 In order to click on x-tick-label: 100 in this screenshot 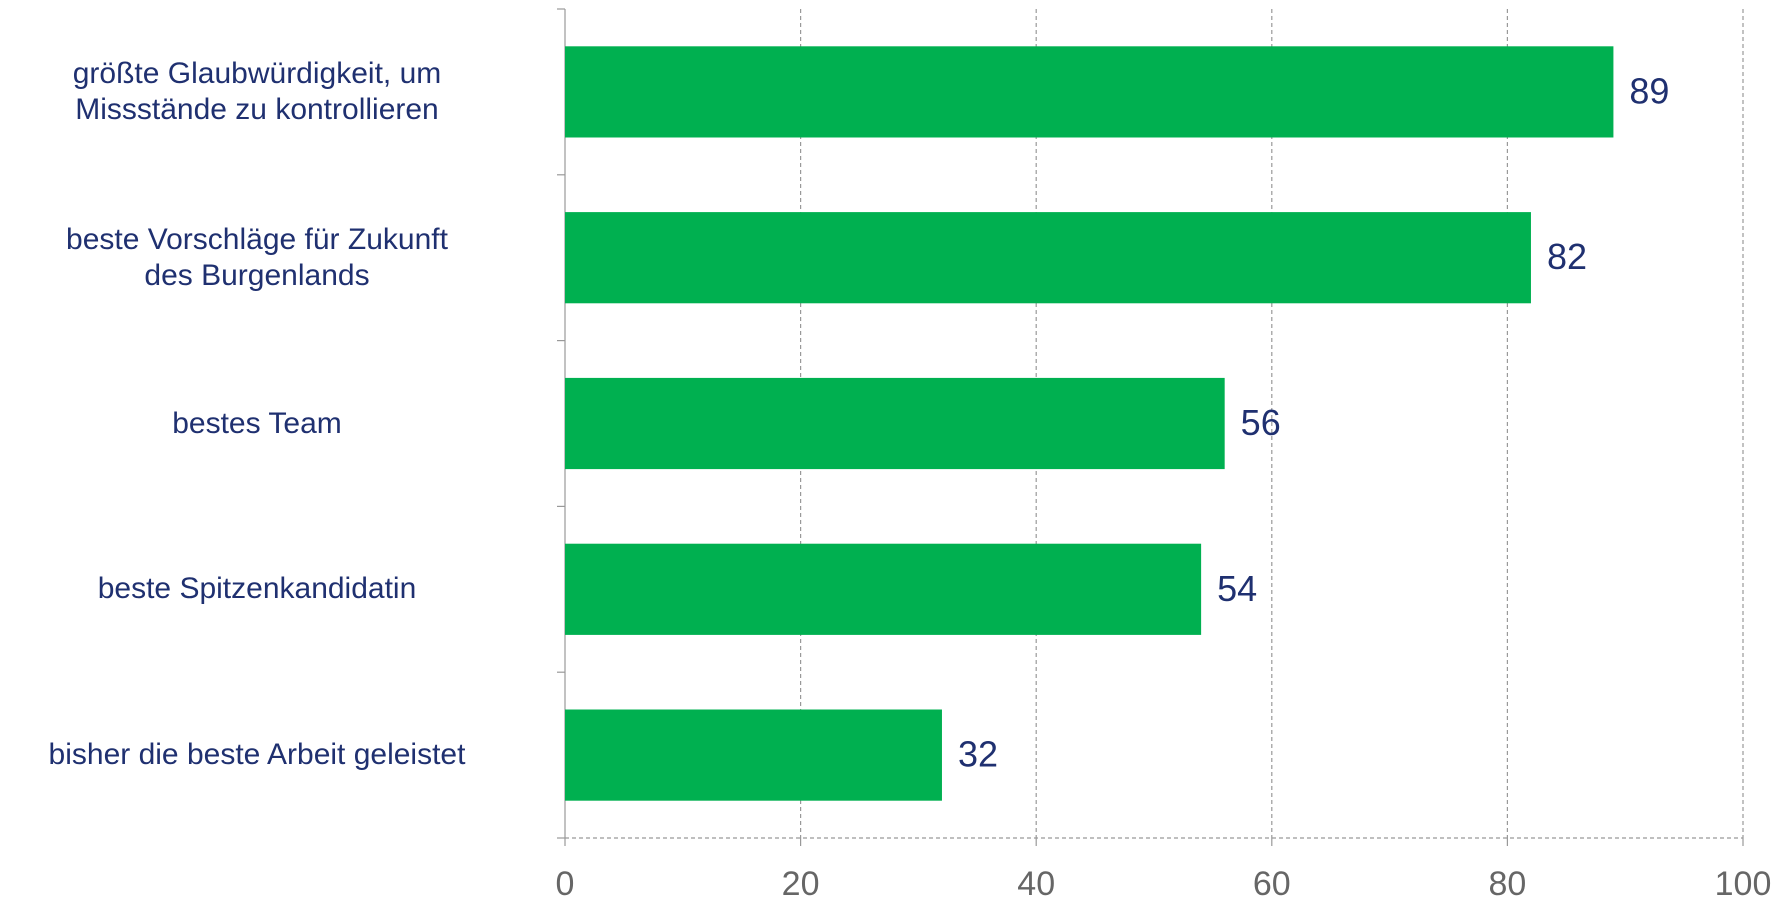, I will do `click(1743, 881)`.